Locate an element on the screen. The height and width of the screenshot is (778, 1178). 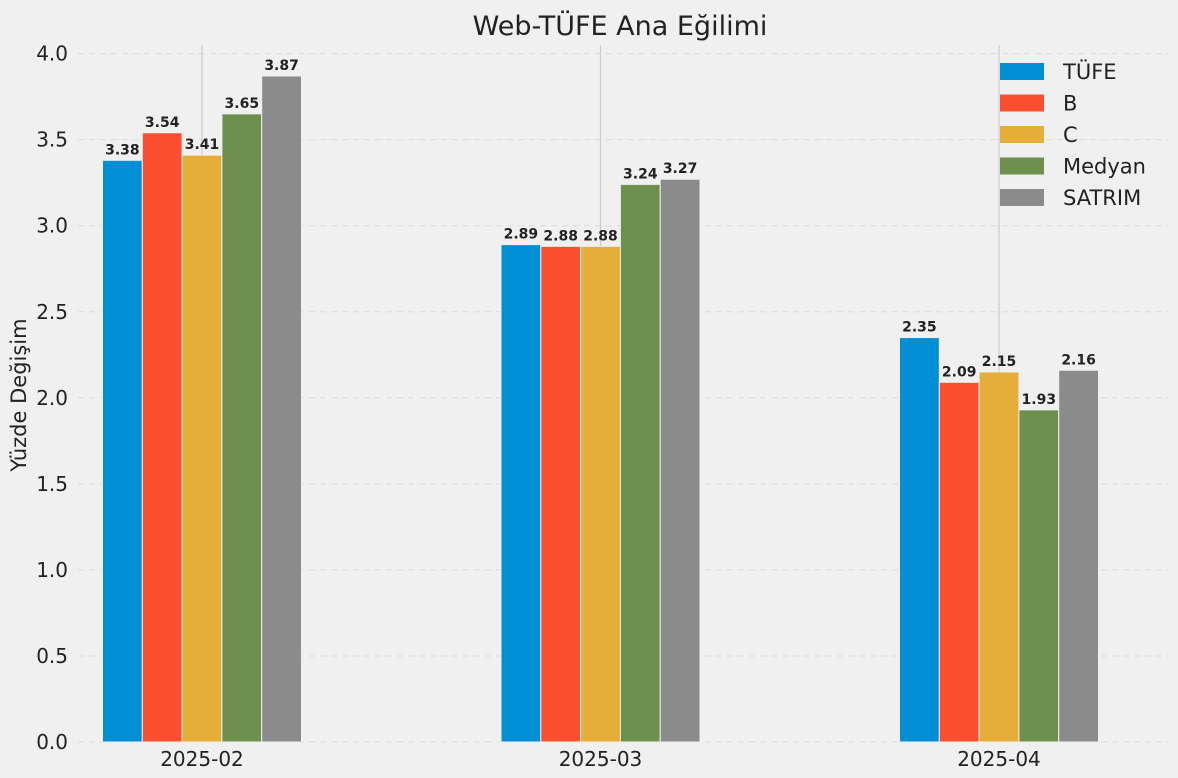
y-tick-label: 3.0 is located at coordinates (52, 226).